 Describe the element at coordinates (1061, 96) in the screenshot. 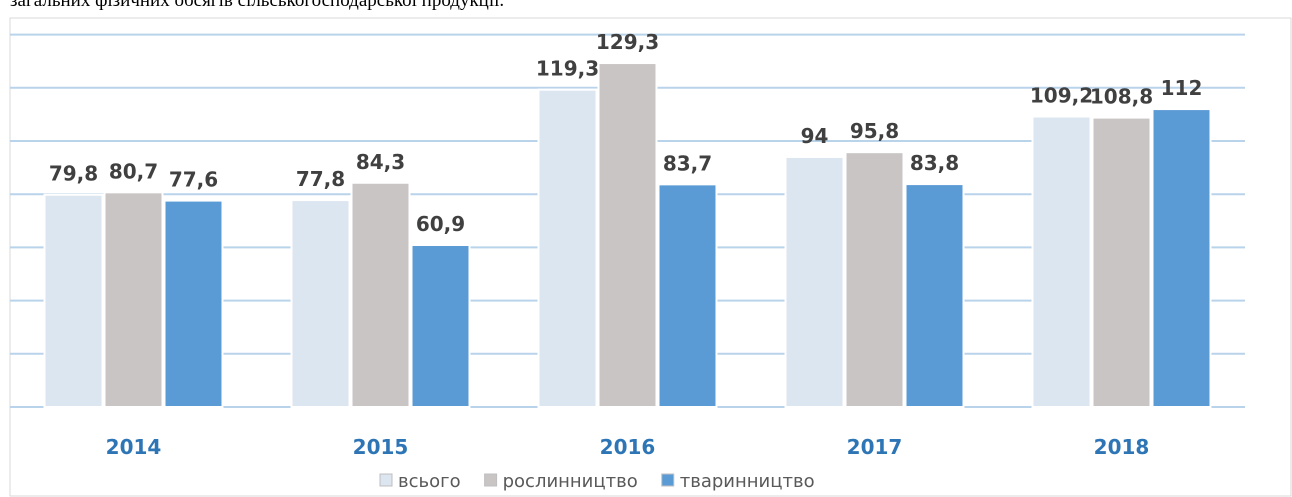

I see `value-label: 109,2` at that location.